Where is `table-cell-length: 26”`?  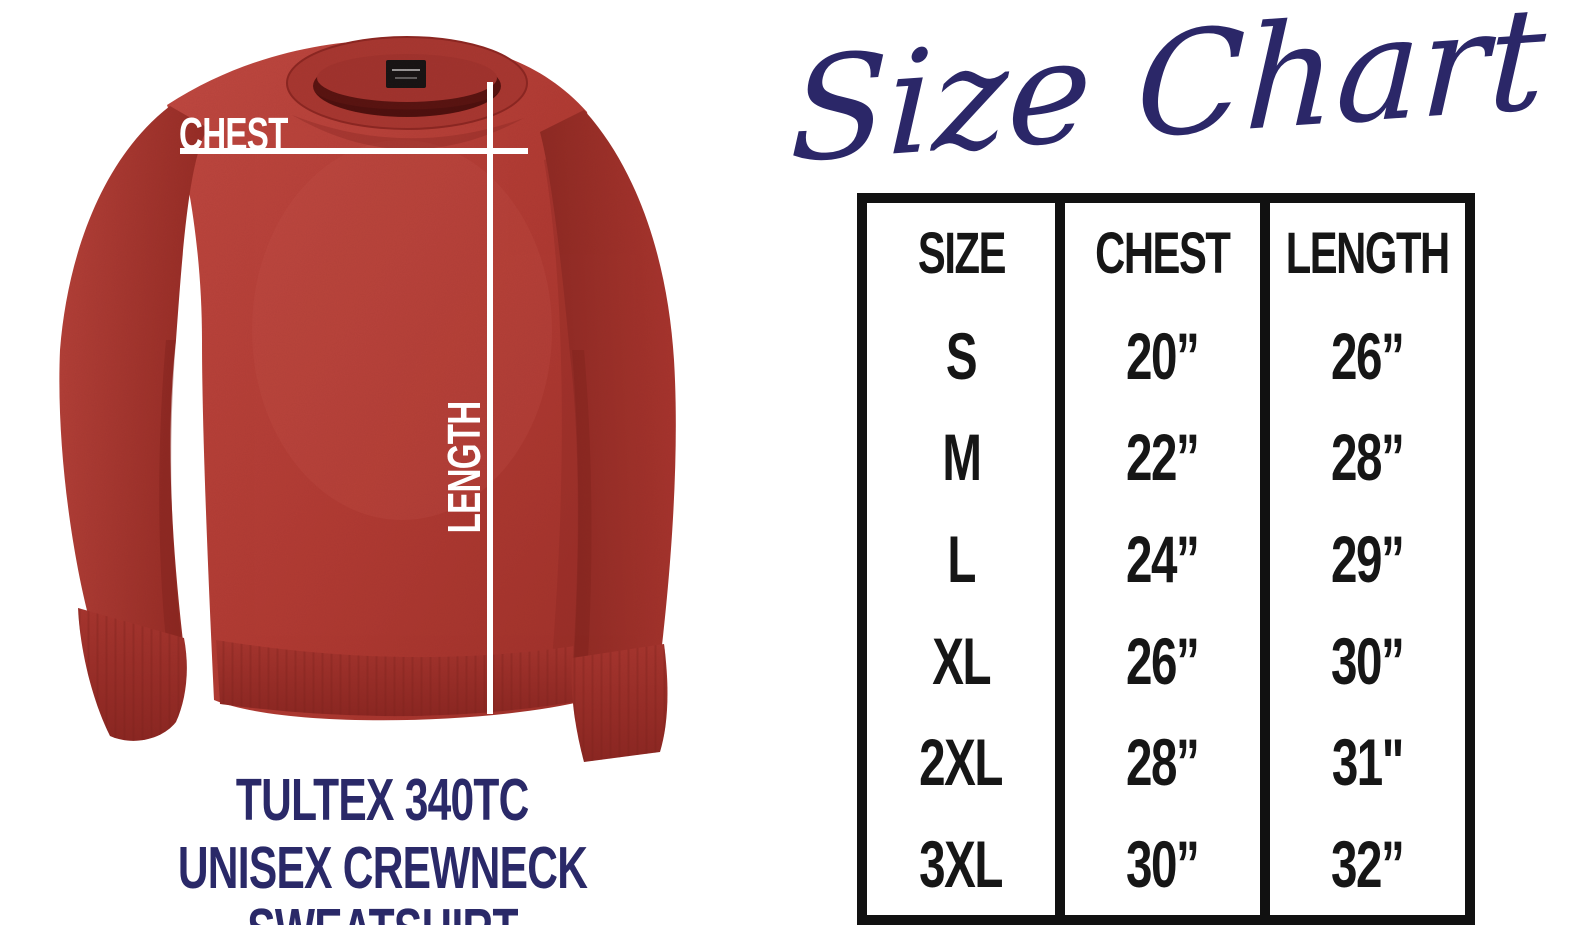
table-cell-length: 26” is located at coordinates (1362, 355).